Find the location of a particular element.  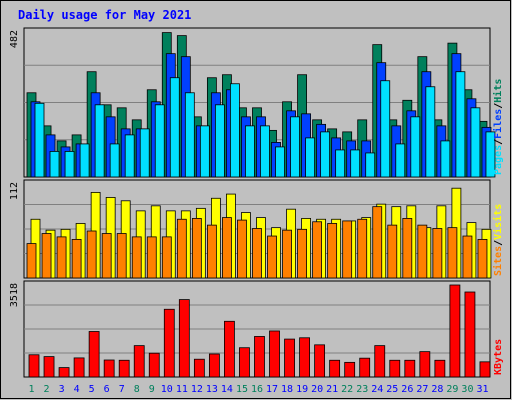

day-label: 27 is located at coordinates (422, 389).